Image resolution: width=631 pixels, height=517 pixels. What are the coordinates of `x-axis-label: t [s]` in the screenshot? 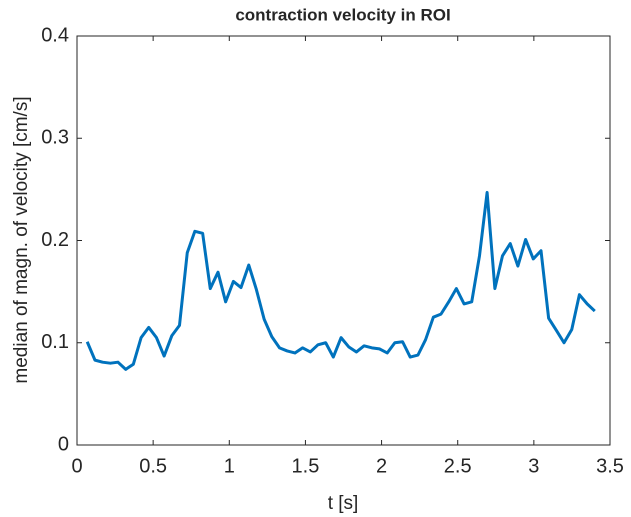 It's located at (343, 503).